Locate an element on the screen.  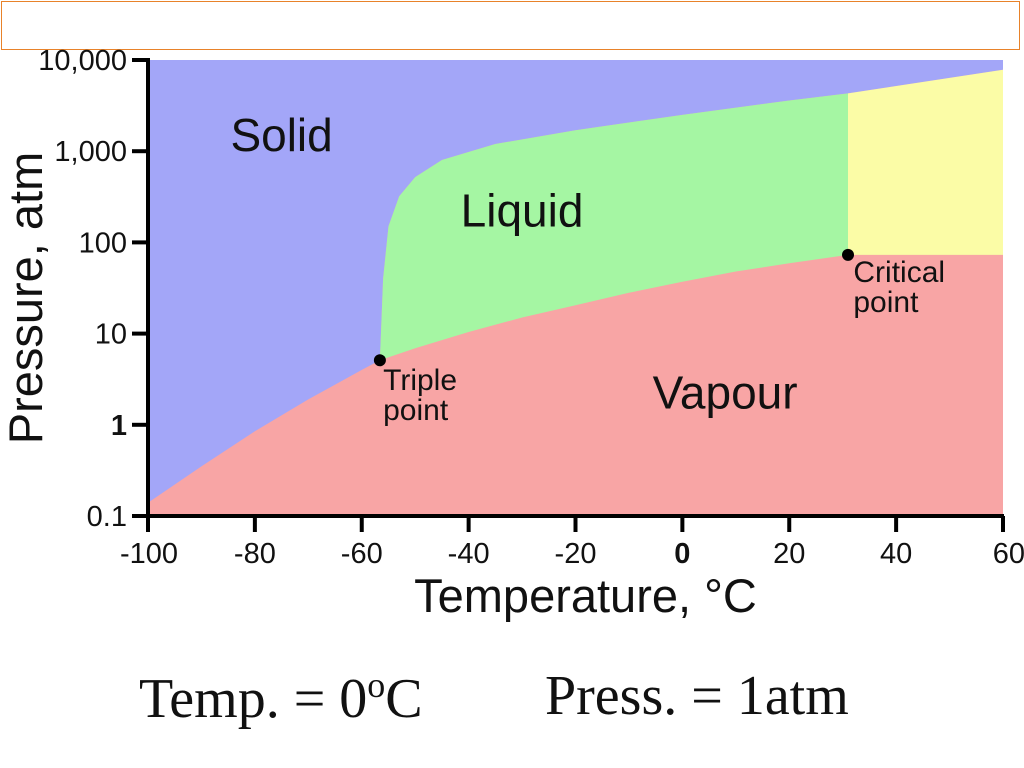
x-tick-label: -80 is located at coordinates (255, 554).